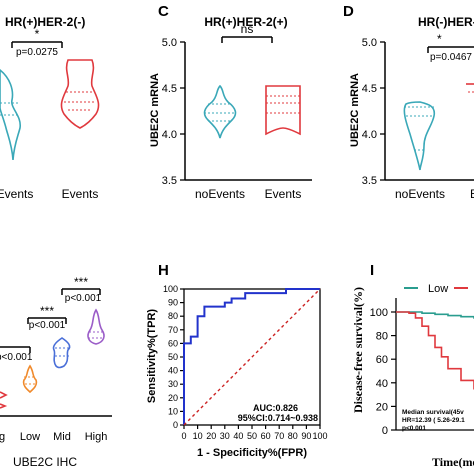 This screenshot has height=474, width=474. Describe the element at coordinates (319, 436) in the screenshot. I see `panel-h-xtick-10: 100` at that location.